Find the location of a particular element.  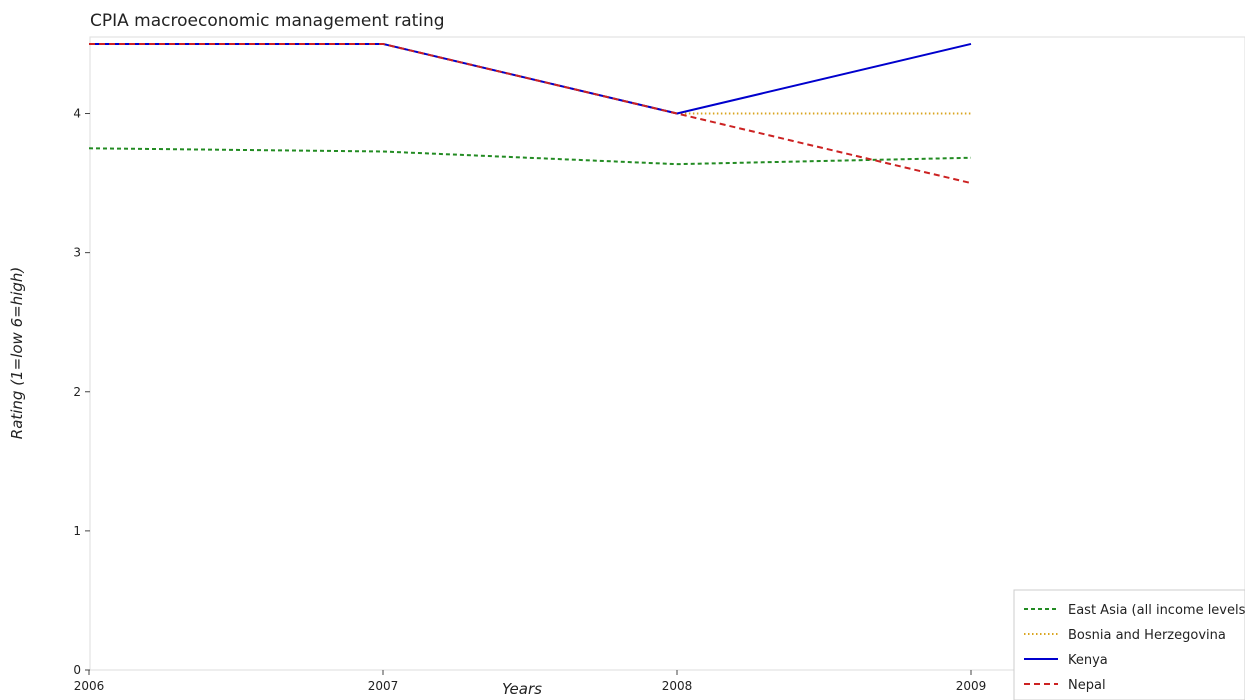

x-tick-label: 2006 is located at coordinates (89, 686).